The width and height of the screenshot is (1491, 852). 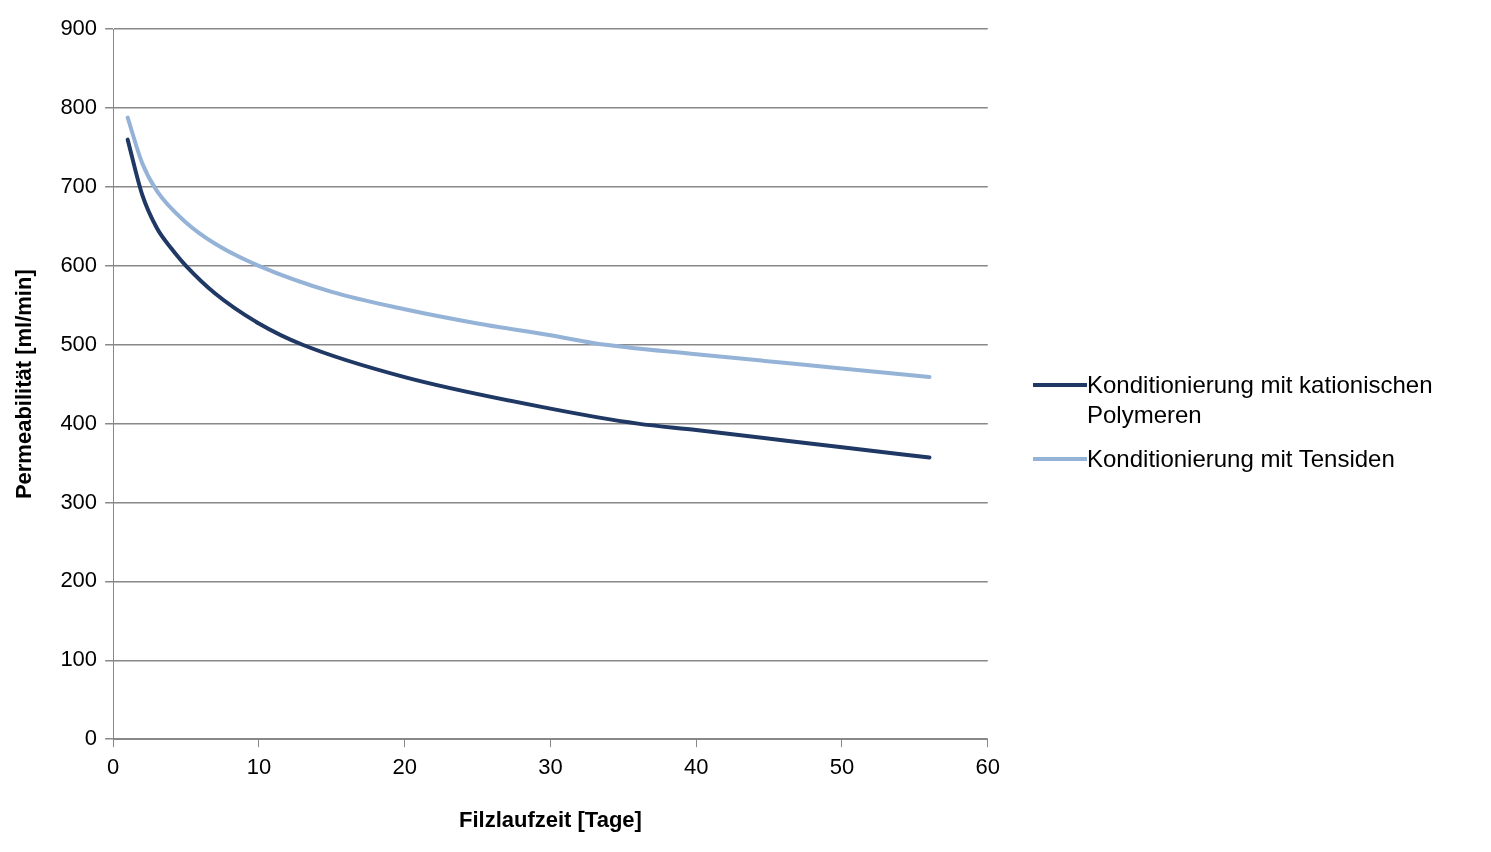 What do you see at coordinates (79, 107) in the screenshot?
I see `y-tick-label: 800` at bounding box center [79, 107].